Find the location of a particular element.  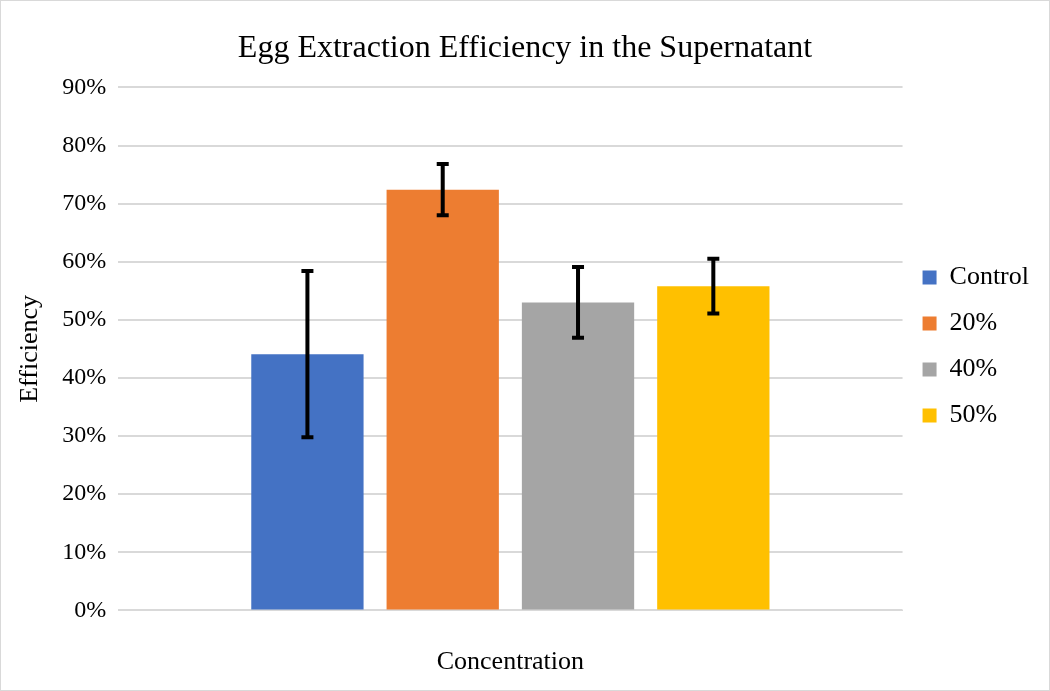

legend-label: 40% is located at coordinates (973, 368).